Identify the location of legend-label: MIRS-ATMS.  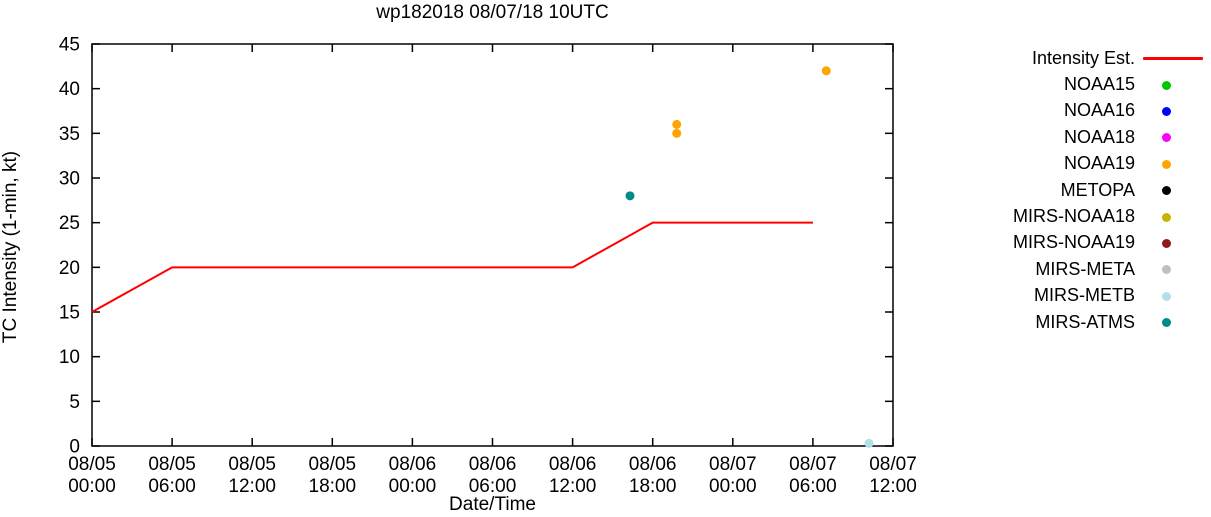
(1085, 321).